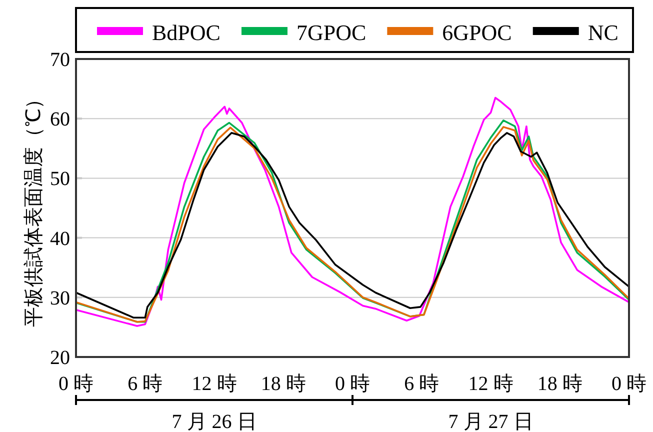 The width and height of the screenshot is (653, 432). Describe the element at coordinates (60, 358) in the screenshot. I see `y-tick-label: 20` at that location.